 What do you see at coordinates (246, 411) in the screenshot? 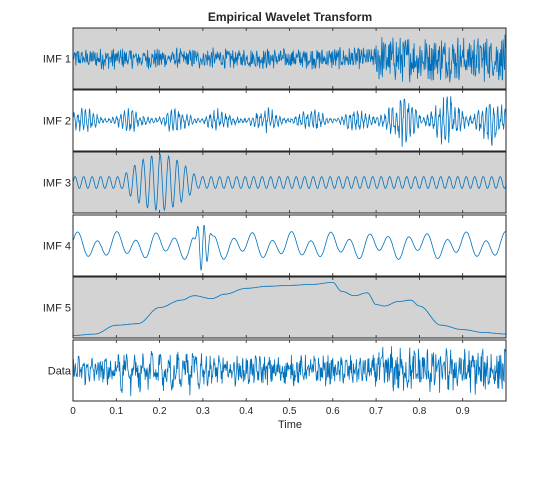
I see `x-tick-label: 0.4` at bounding box center [246, 411].